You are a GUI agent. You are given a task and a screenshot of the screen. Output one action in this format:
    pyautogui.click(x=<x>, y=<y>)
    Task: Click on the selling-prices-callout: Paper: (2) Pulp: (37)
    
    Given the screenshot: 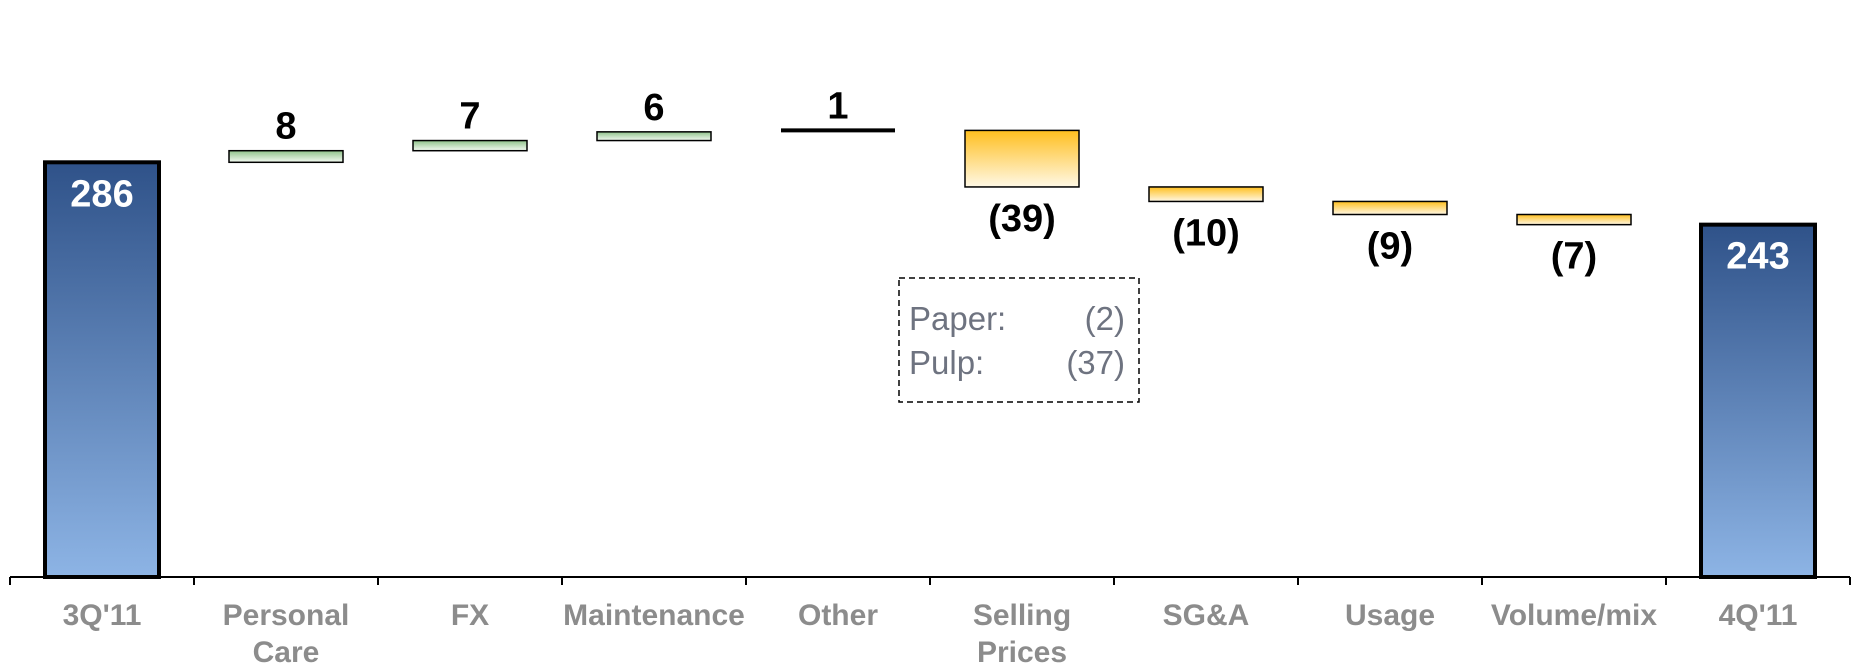 What is the action you would take?
    pyautogui.click(x=1019, y=340)
    